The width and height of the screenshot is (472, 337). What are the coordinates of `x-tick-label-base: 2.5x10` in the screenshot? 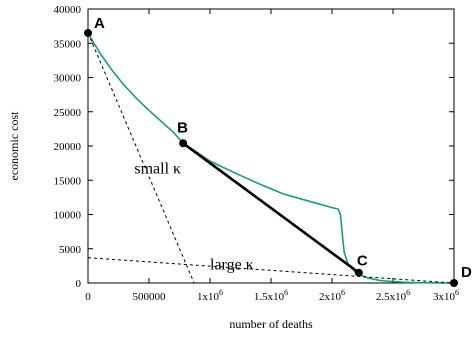 It's located at (391, 297).